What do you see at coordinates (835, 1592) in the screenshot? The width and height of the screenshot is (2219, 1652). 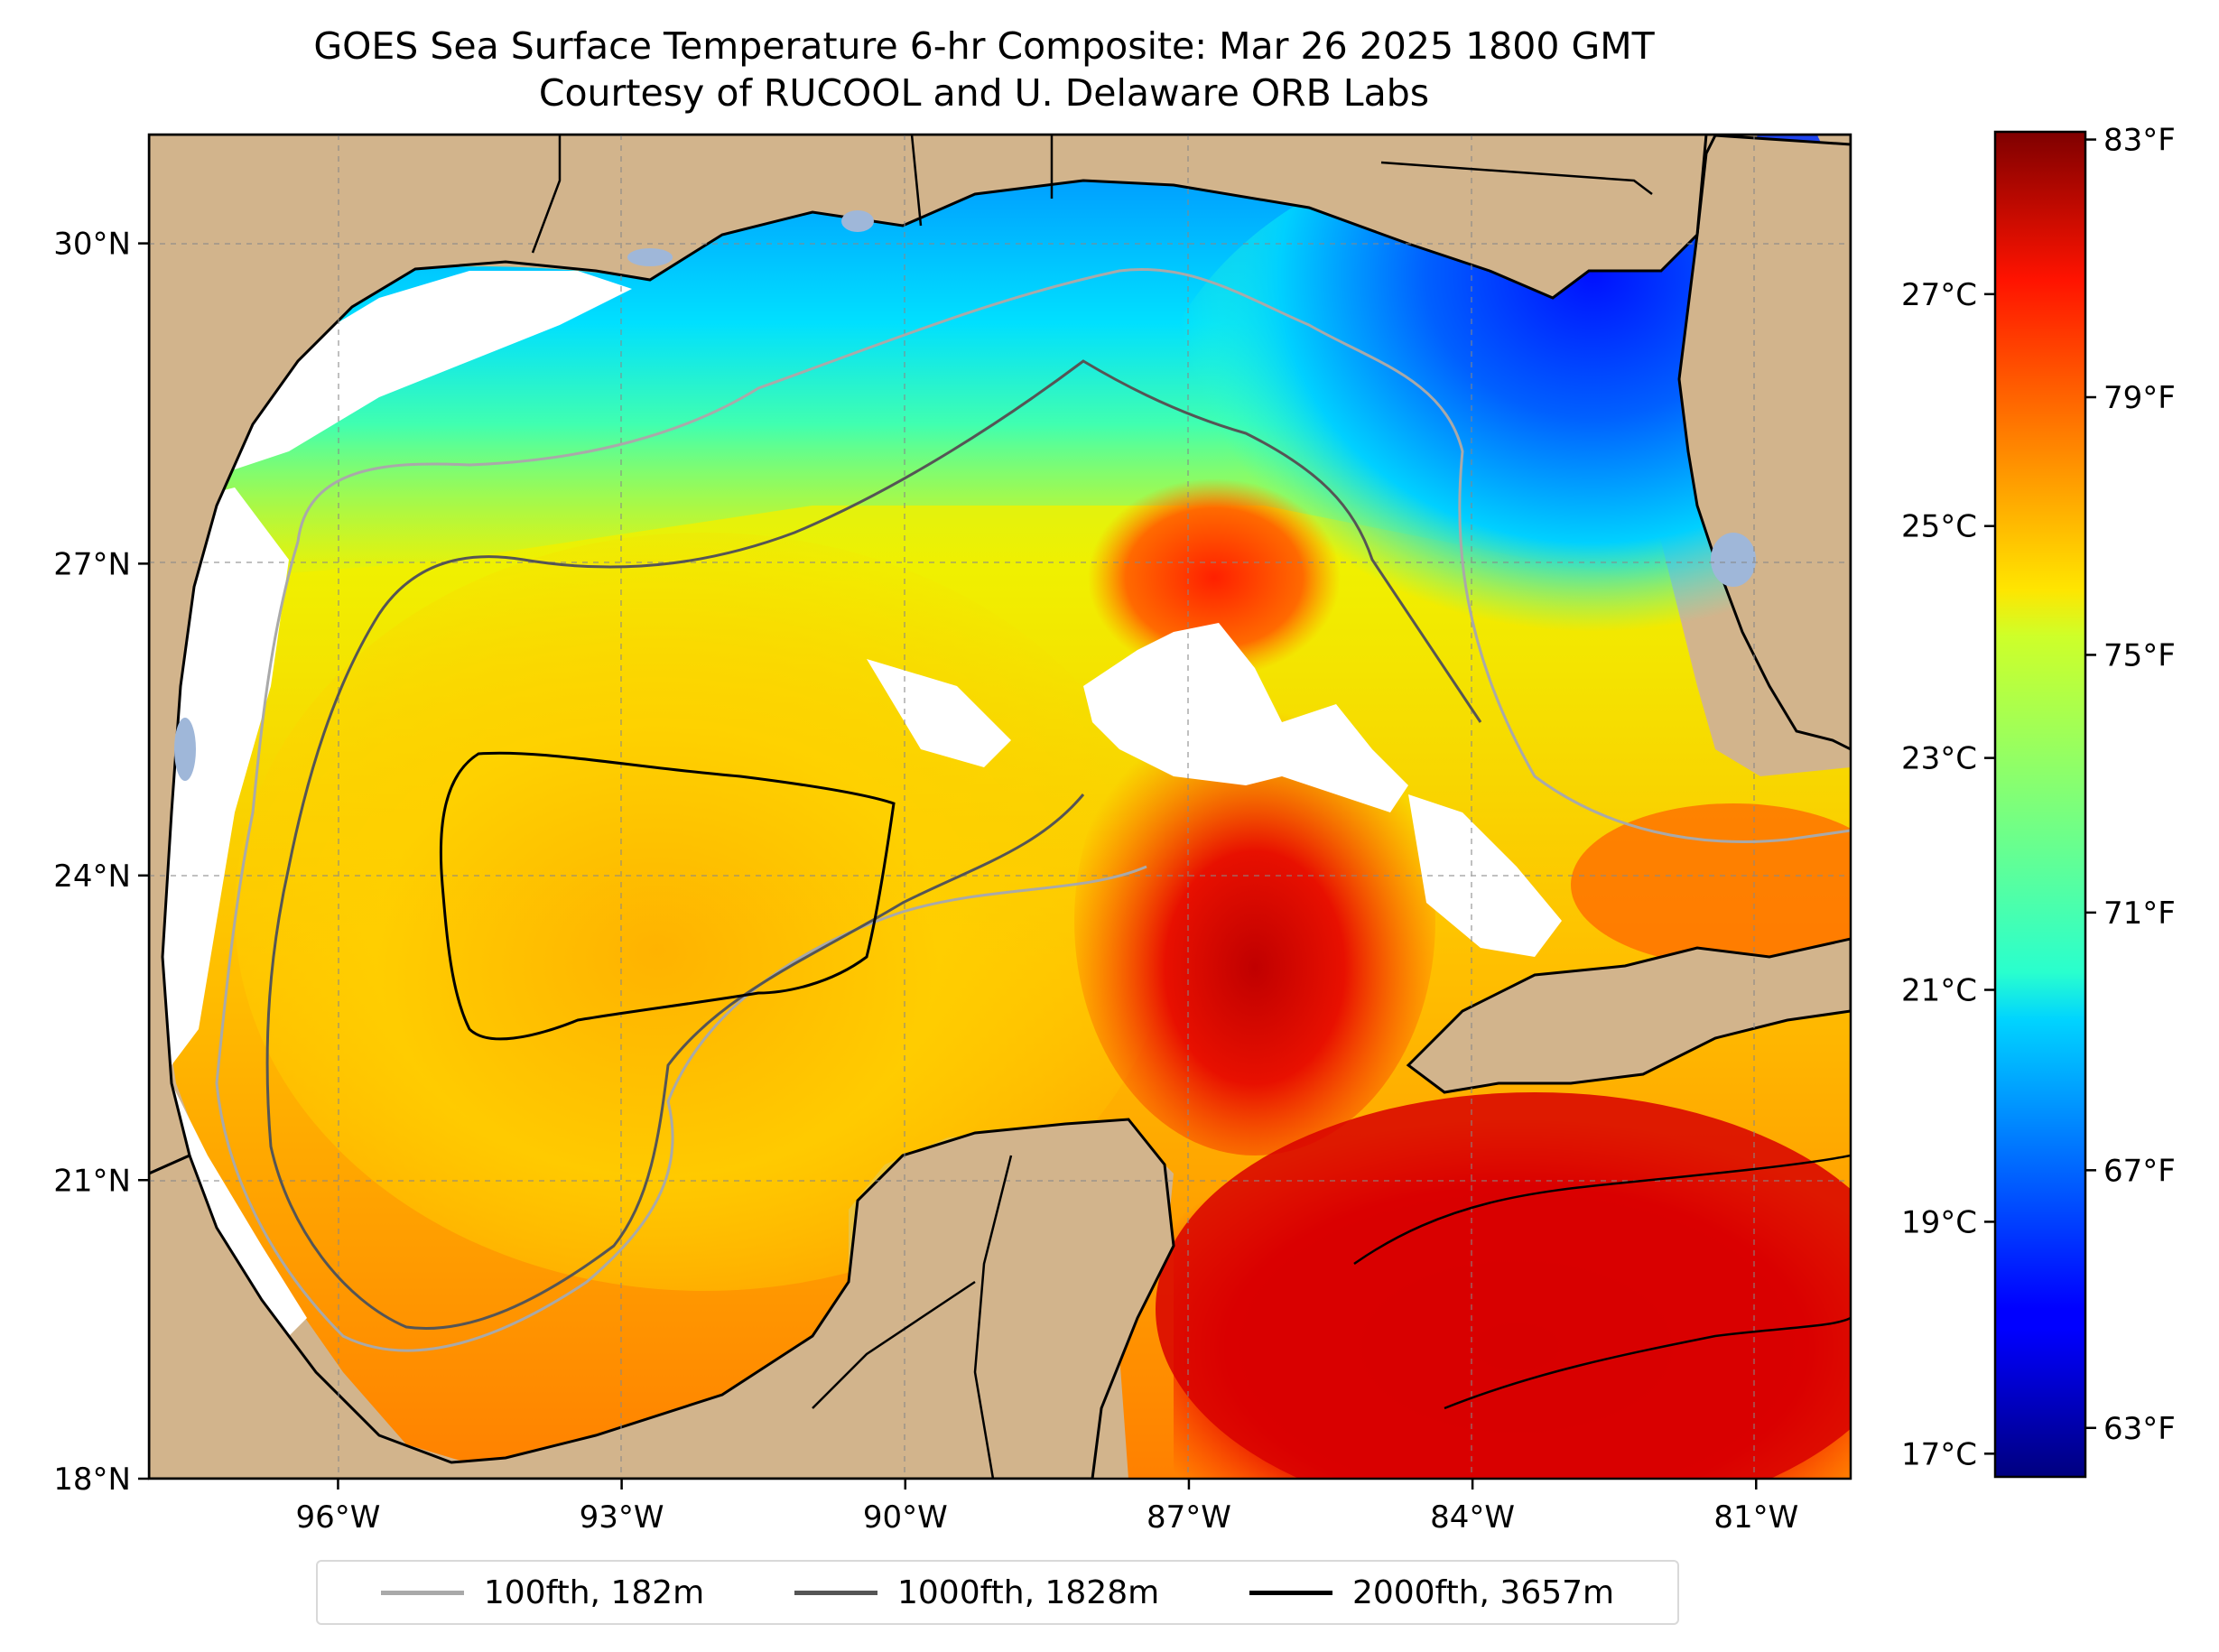 I see `legend-line-1000fth` at bounding box center [835, 1592].